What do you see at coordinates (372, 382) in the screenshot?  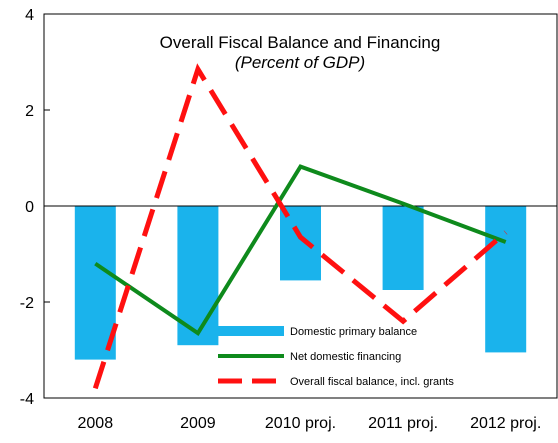 I see `legend-label: Overall fiscal balance, incl. grants` at bounding box center [372, 382].